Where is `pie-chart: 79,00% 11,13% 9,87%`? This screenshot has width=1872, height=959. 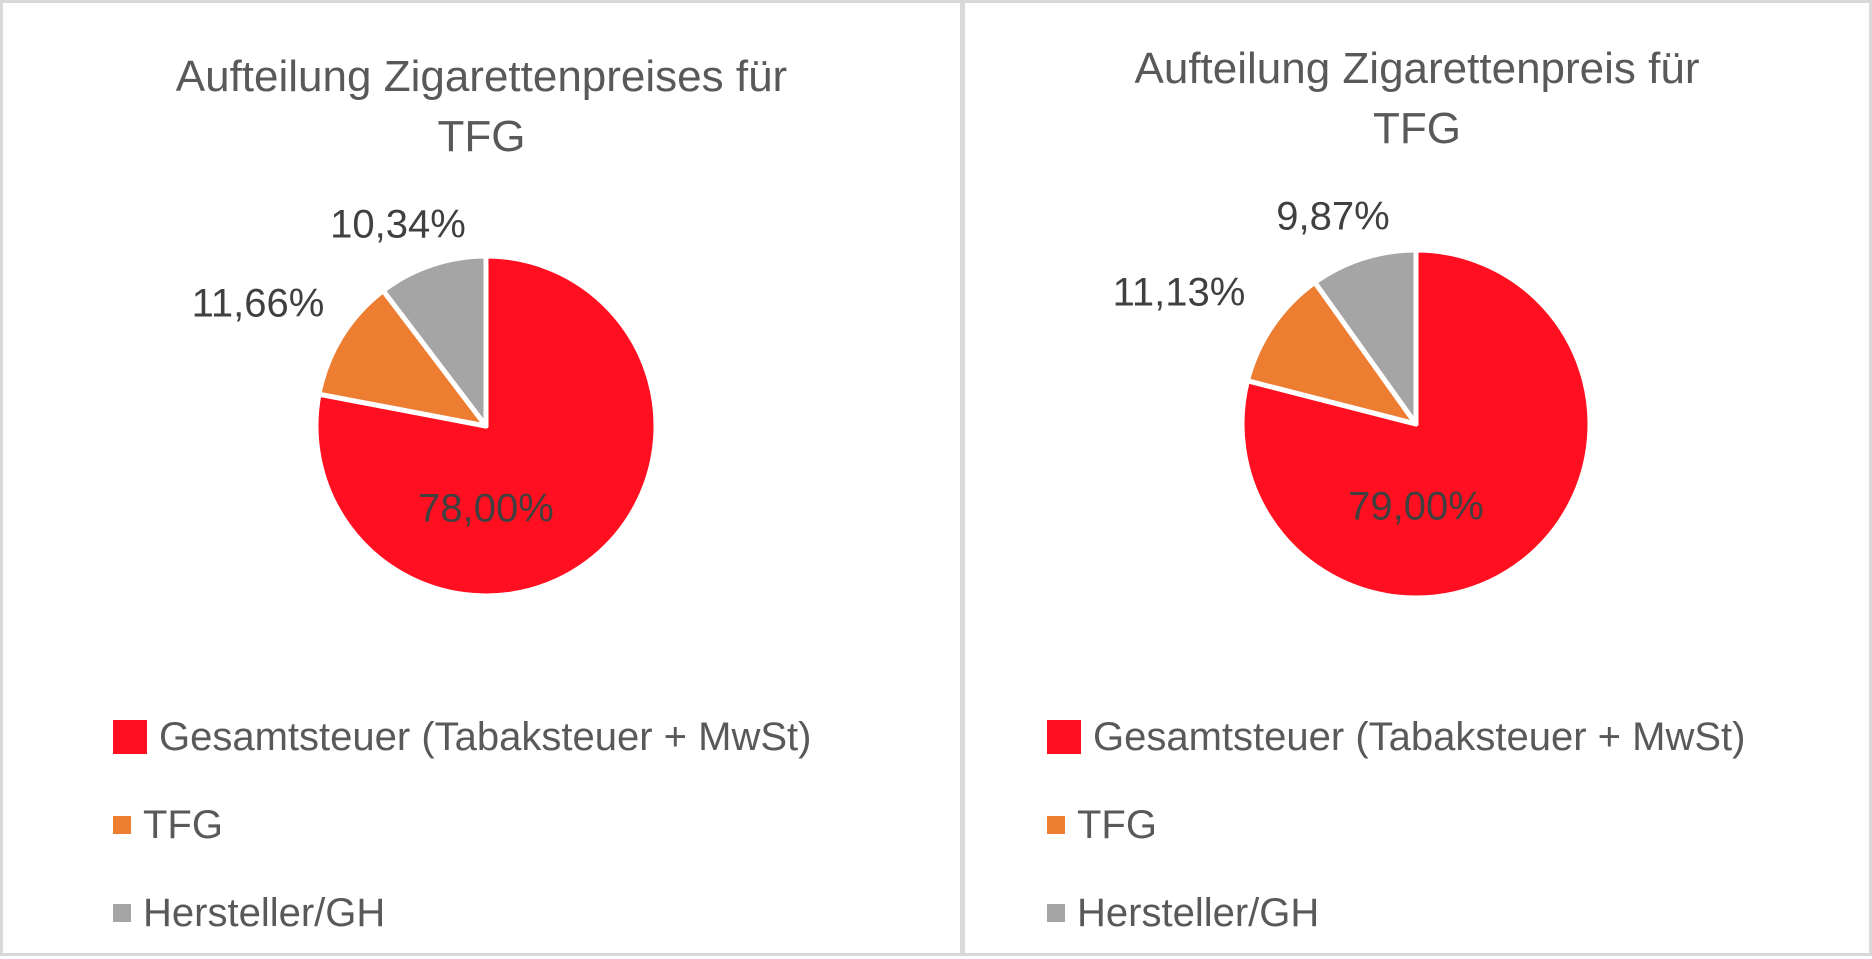
pie-chart: 79,00% 11,13% 9,87% is located at coordinates (1353, 398).